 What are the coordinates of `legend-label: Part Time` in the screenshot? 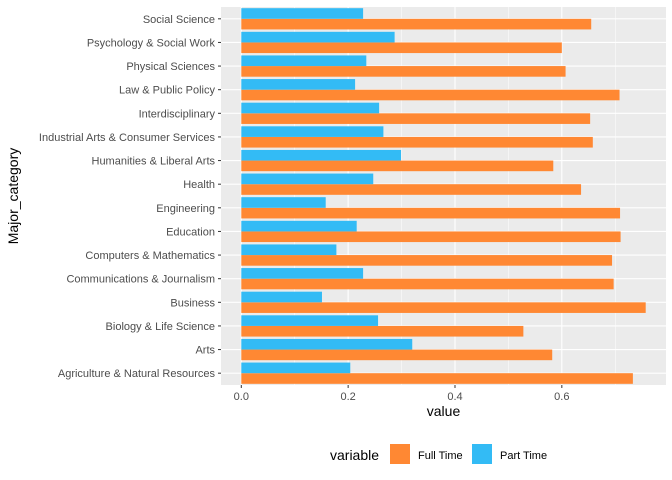 It's located at (523, 456).